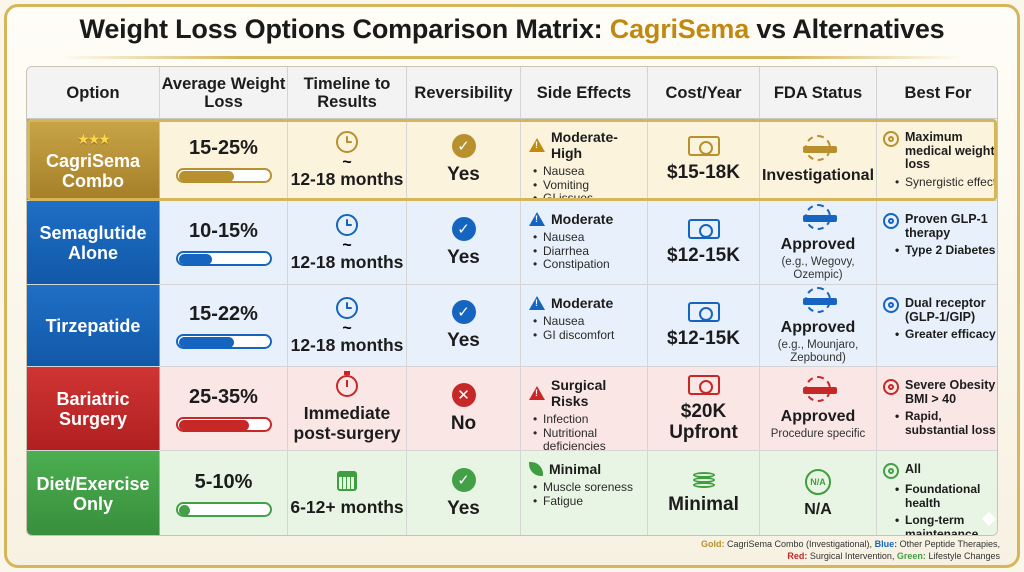 The height and width of the screenshot is (572, 1024). I want to click on best-for-main: Severe Obesity BMI > 40, so click(940, 392).